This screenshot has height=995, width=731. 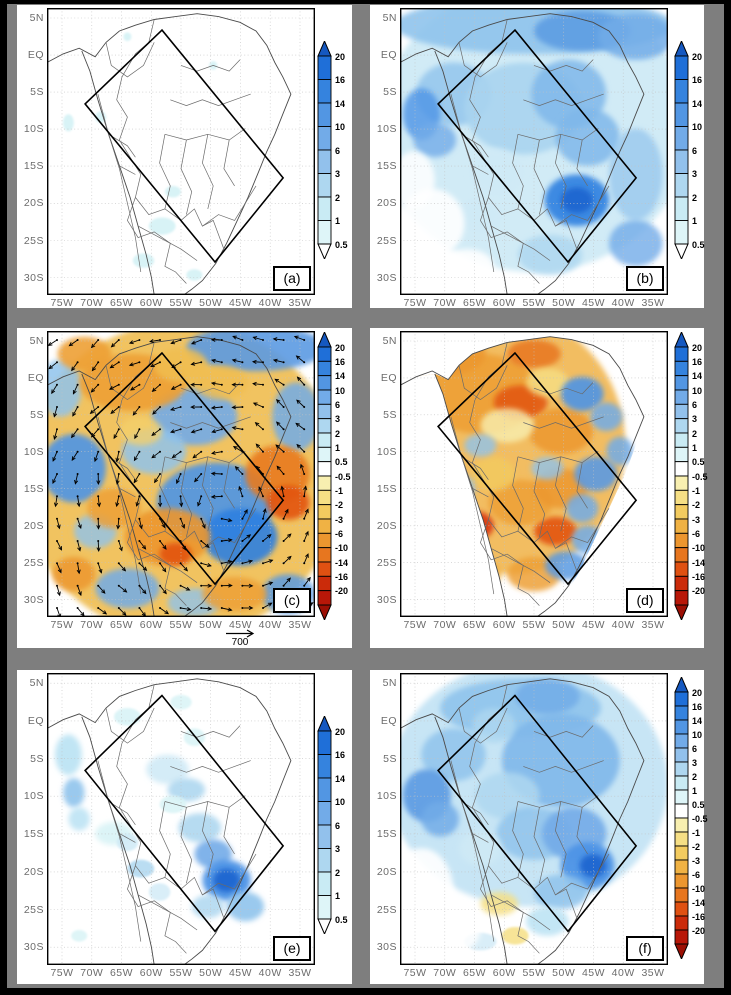 What do you see at coordinates (695, 433) in the screenshot?
I see `colorbar-tick-label: 2` at bounding box center [695, 433].